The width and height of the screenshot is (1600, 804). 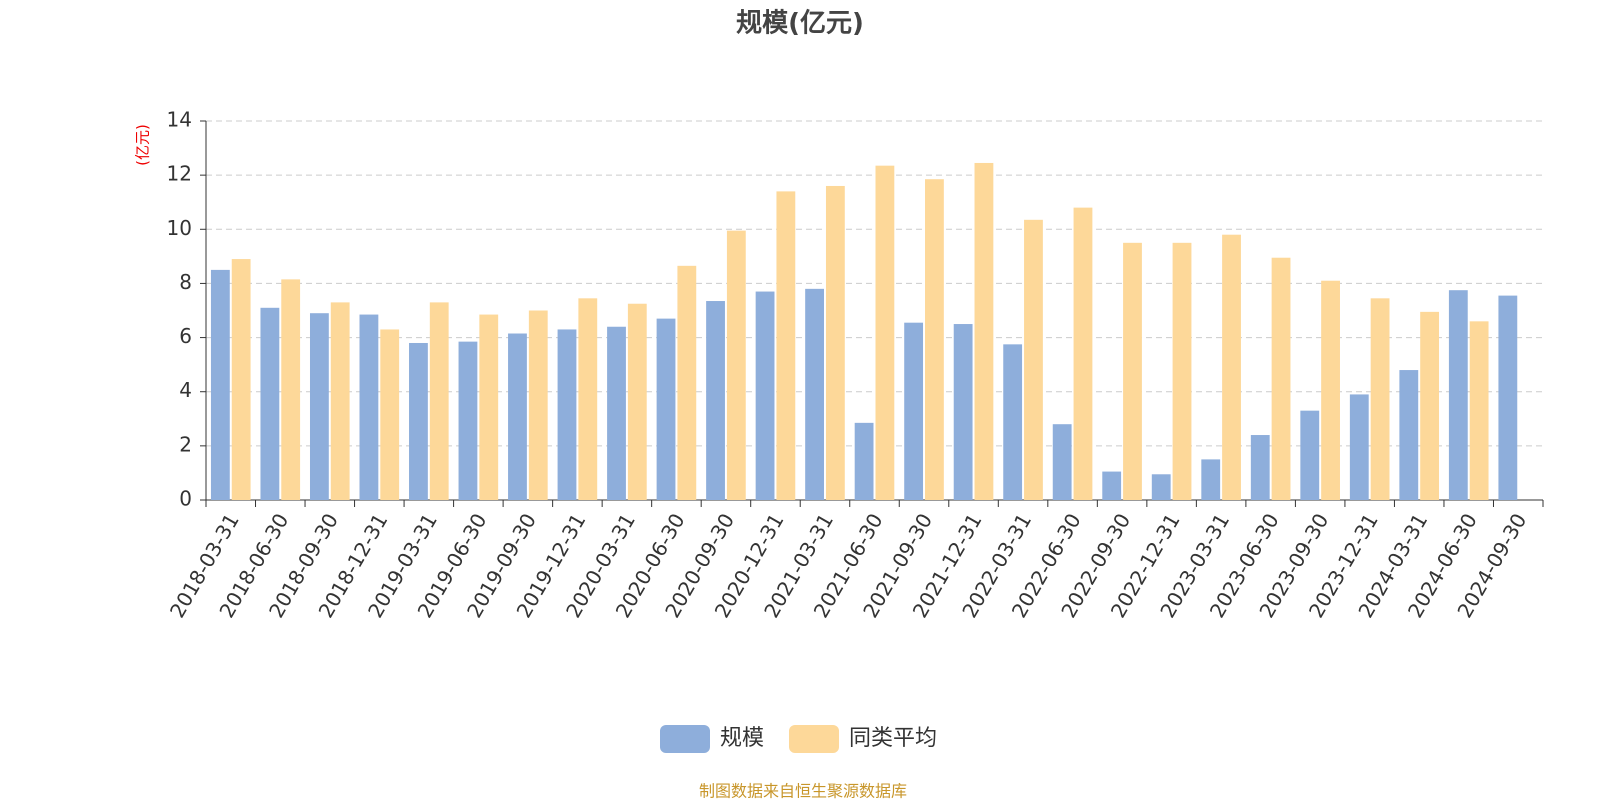 What do you see at coordinates (185, 499) in the screenshot?
I see `y-tick-label: 0` at bounding box center [185, 499].